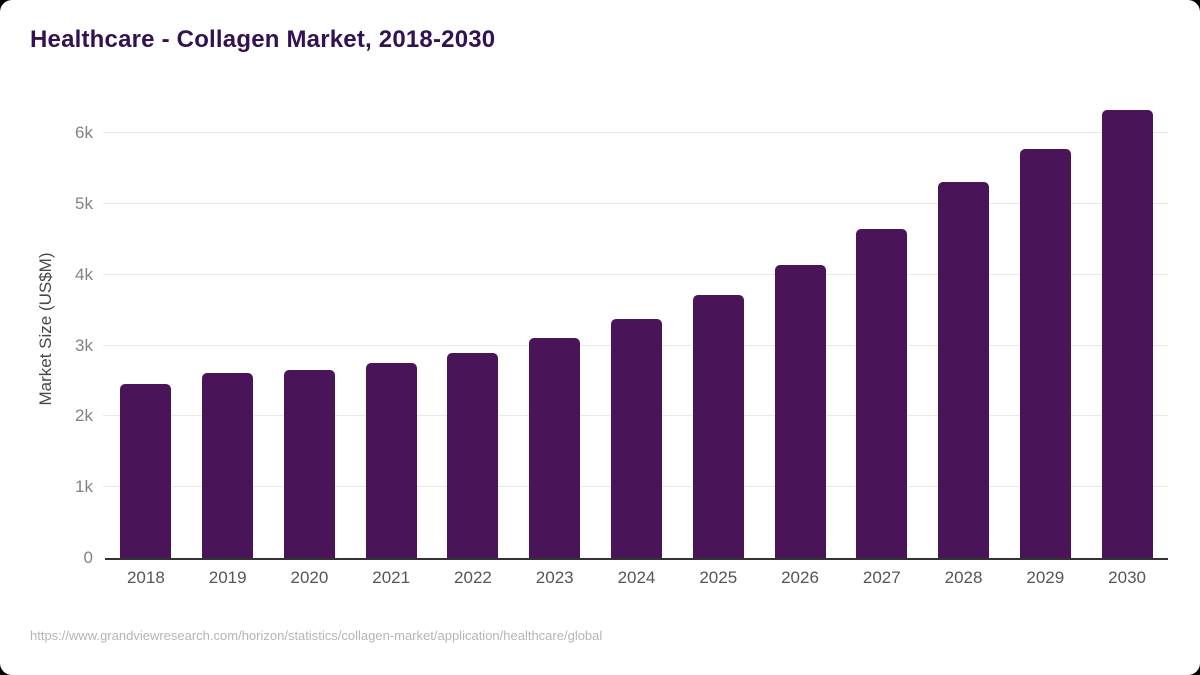 The image size is (1200, 675). Describe the element at coordinates (635, 203) in the screenshot. I see `gridline-5k` at that location.